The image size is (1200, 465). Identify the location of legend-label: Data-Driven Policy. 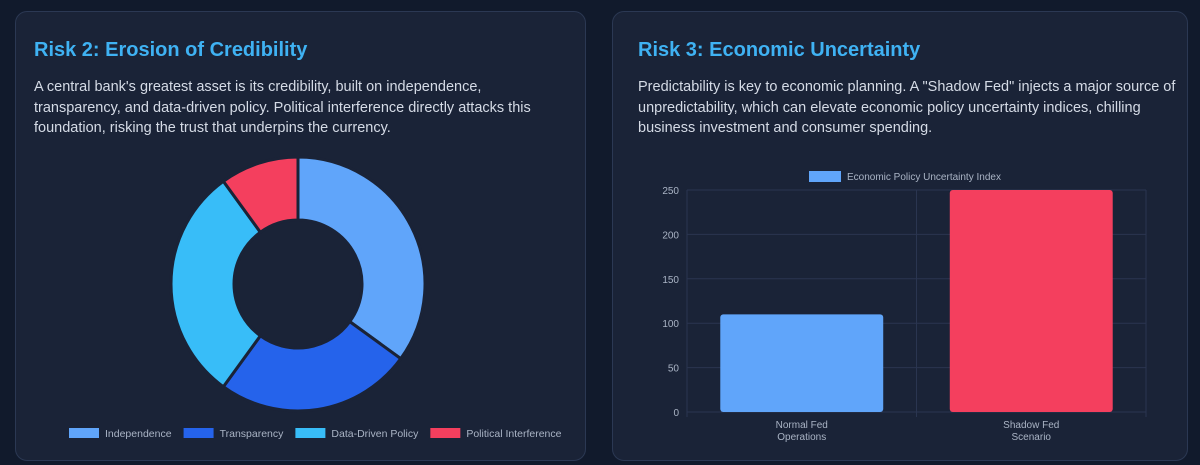
(375, 434).